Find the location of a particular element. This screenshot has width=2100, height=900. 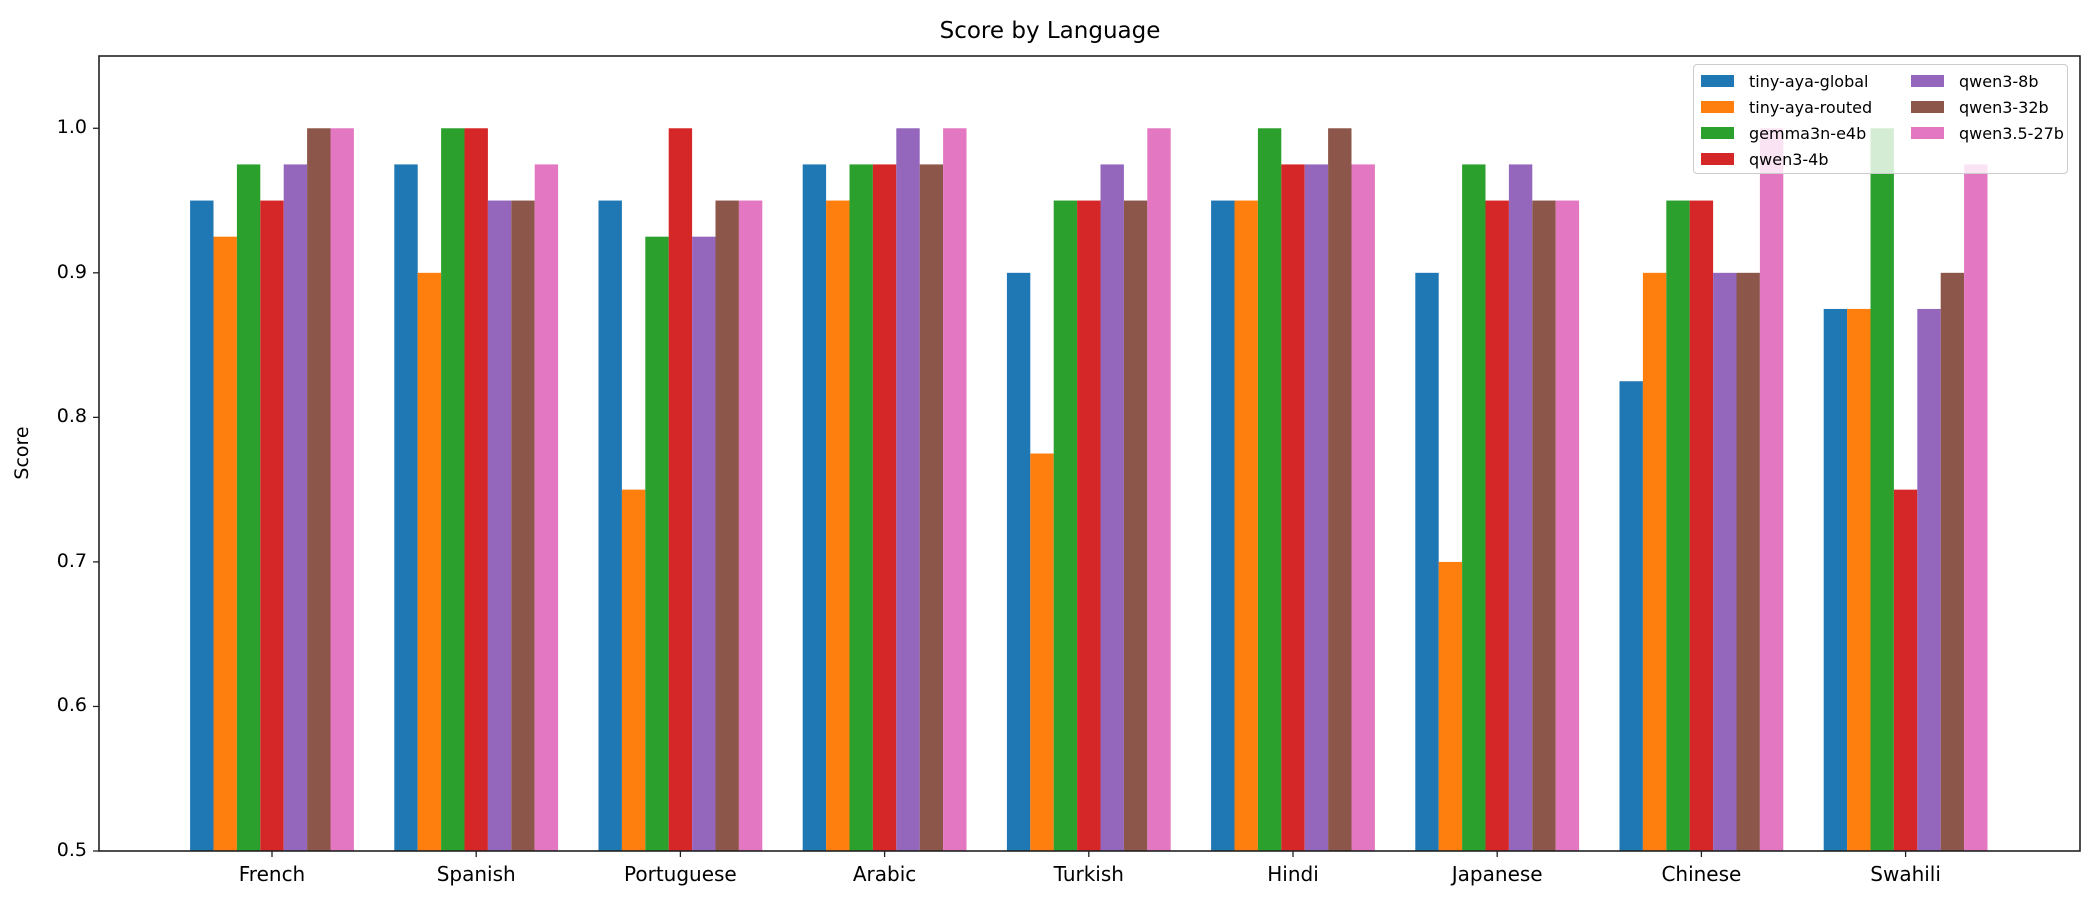

legend-label: gemma3n-e4b is located at coordinates (1808, 133).